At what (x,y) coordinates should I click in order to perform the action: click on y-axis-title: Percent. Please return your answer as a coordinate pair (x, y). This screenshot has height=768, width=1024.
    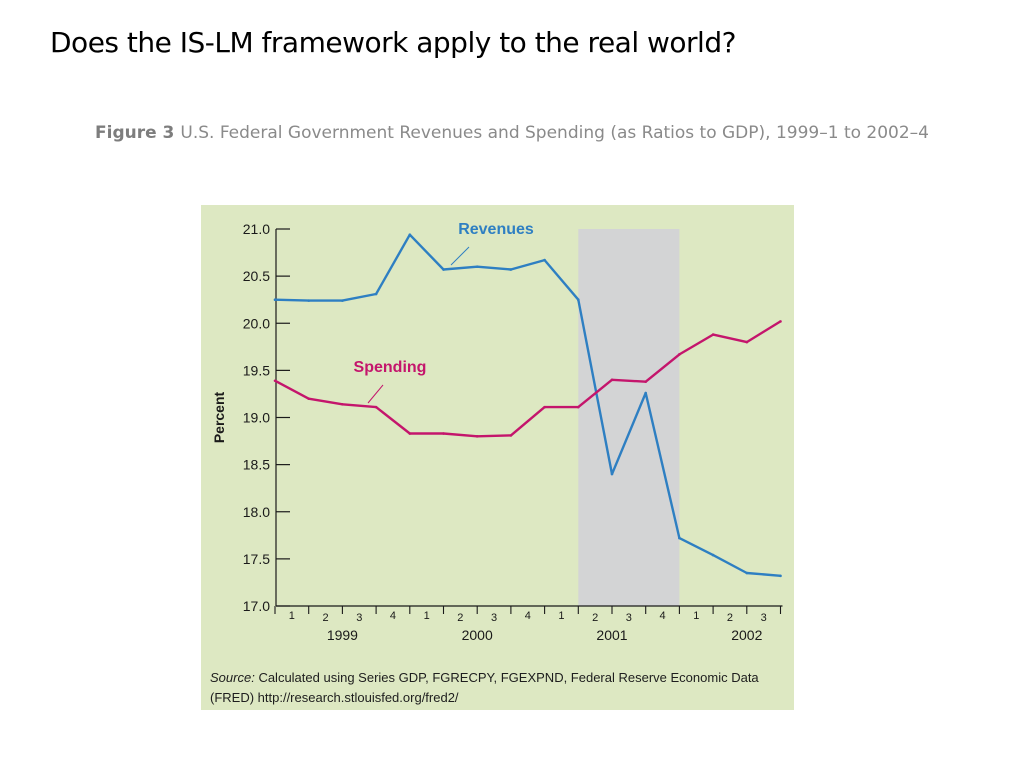
    Looking at the image, I should click on (219, 417).